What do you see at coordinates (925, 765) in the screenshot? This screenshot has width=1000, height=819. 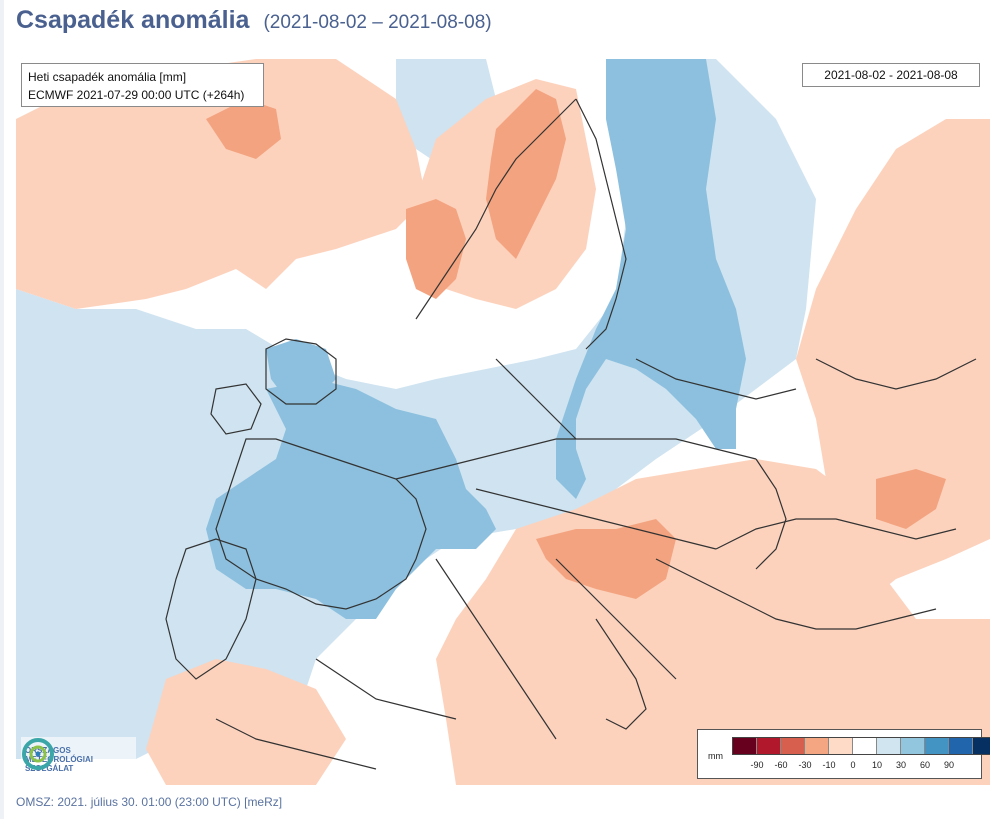 I see `legend-tick-label: 60` at bounding box center [925, 765].